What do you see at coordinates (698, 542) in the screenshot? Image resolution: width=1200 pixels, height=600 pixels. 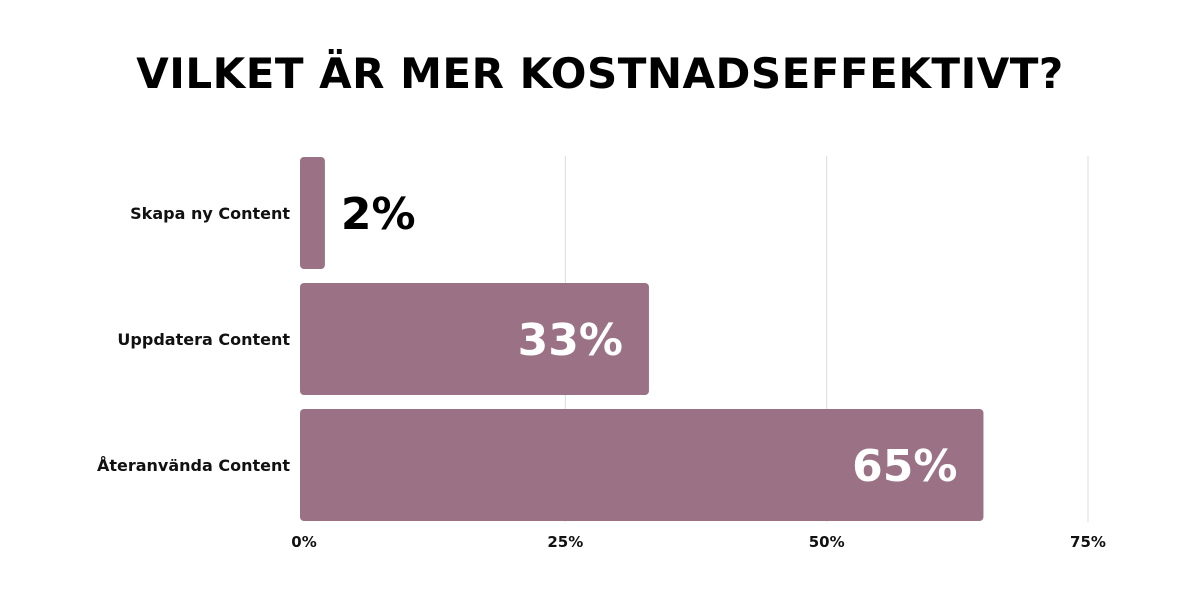 I see `axis-layer: 0% 25% 50% 75%` at bounding box center [698, 542].